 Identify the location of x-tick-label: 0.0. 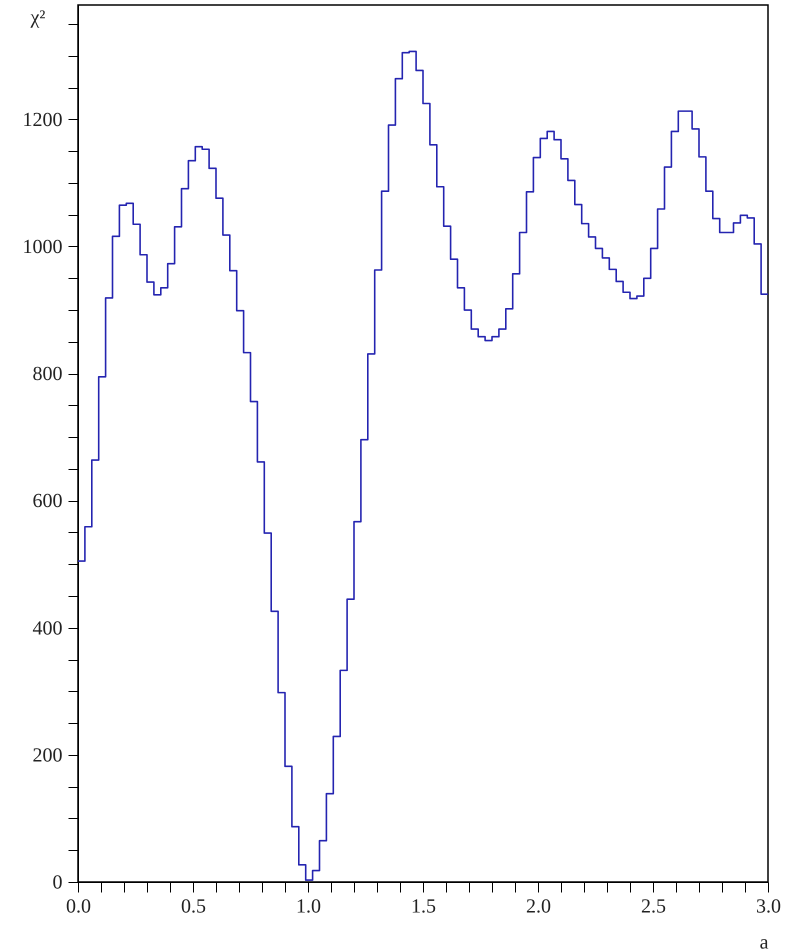
(78, 907).